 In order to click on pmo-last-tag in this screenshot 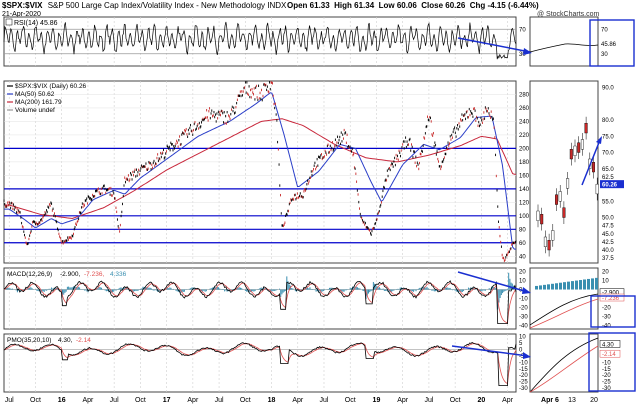, I will do `click(610, 344)`.